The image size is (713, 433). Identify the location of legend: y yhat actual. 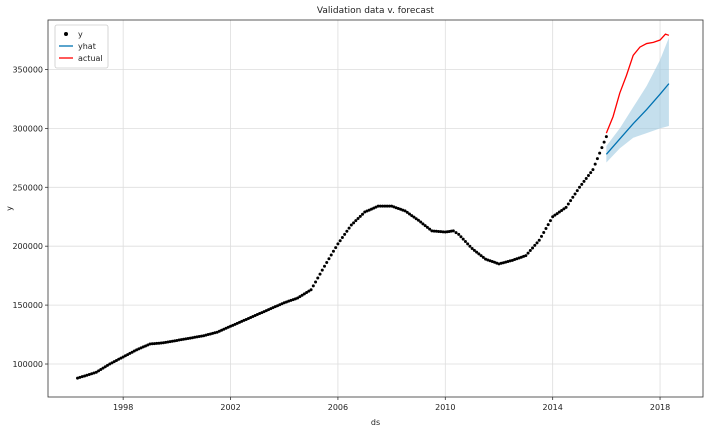
(81, 46).